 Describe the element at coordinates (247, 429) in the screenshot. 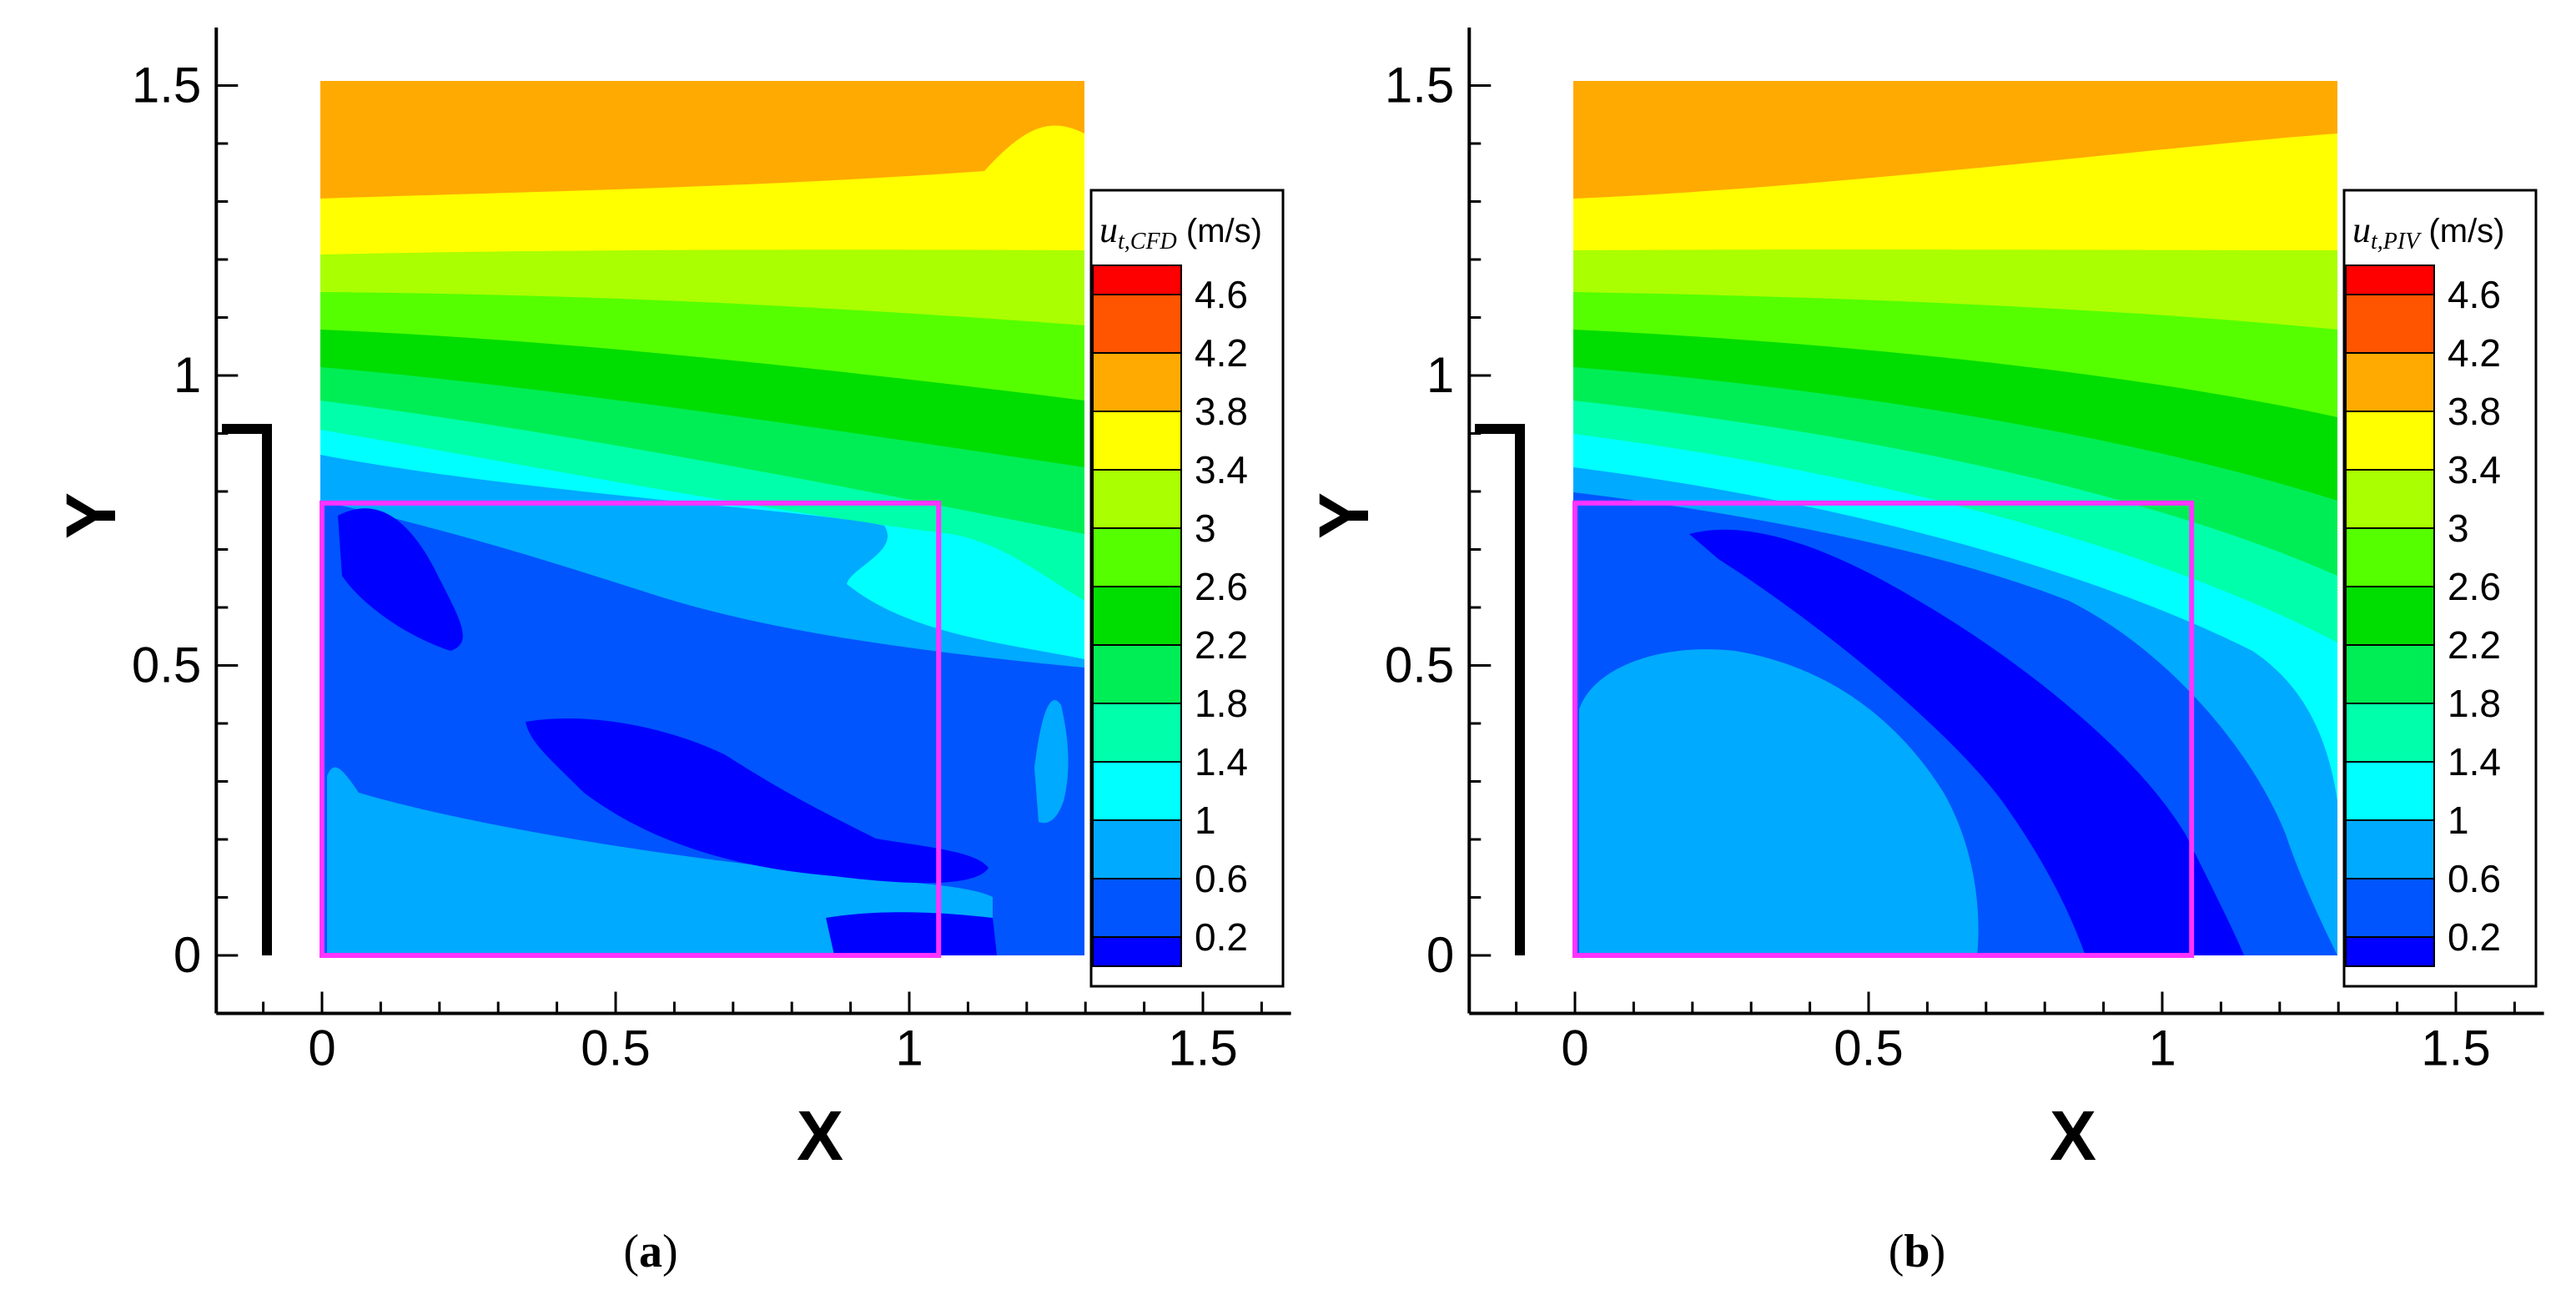

I see `inlet-wall-top-a` at that location.